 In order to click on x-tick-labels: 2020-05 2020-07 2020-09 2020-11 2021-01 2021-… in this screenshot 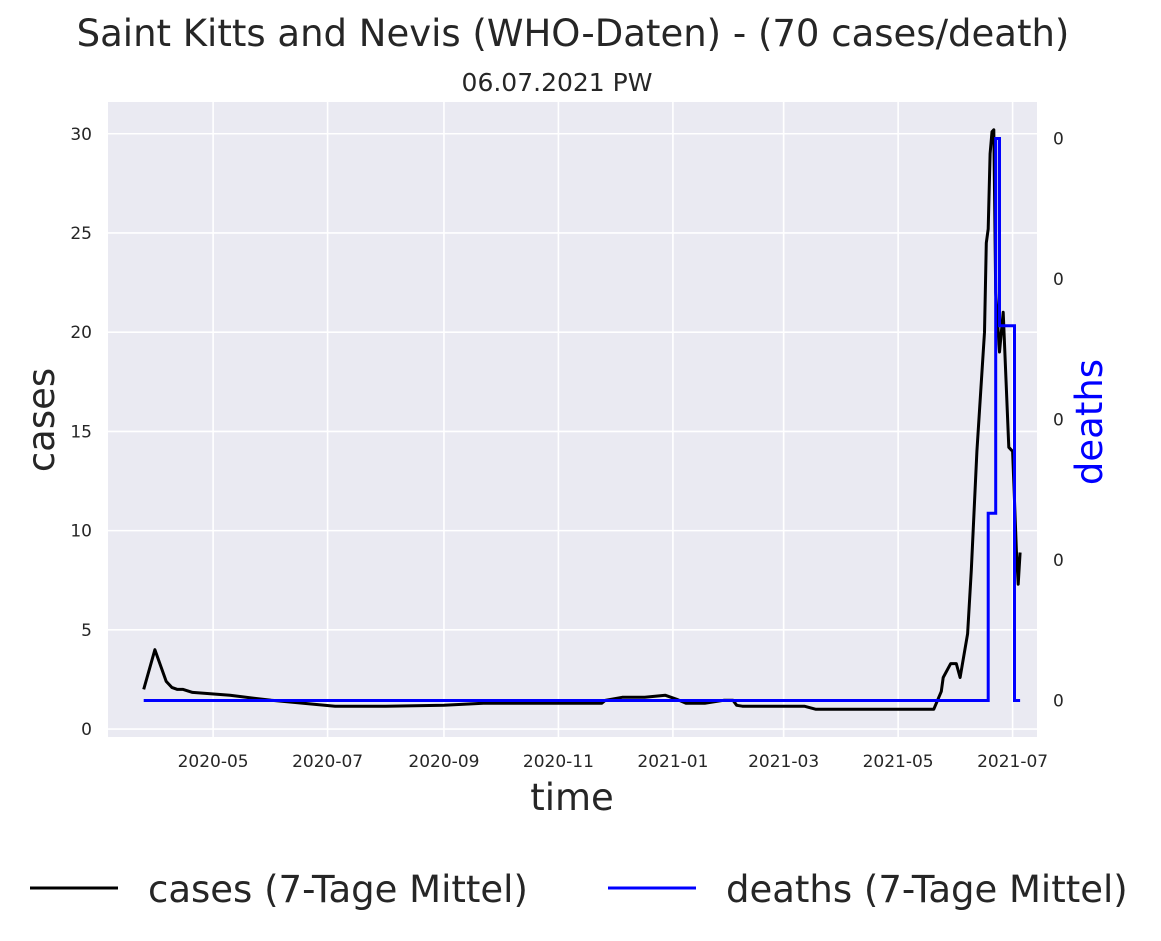, I will do `click(613, 762)`.